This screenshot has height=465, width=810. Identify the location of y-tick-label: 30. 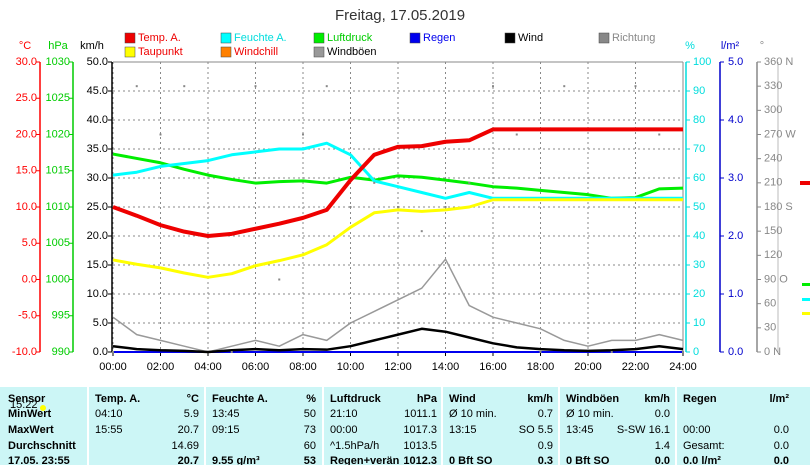
(770, 328).